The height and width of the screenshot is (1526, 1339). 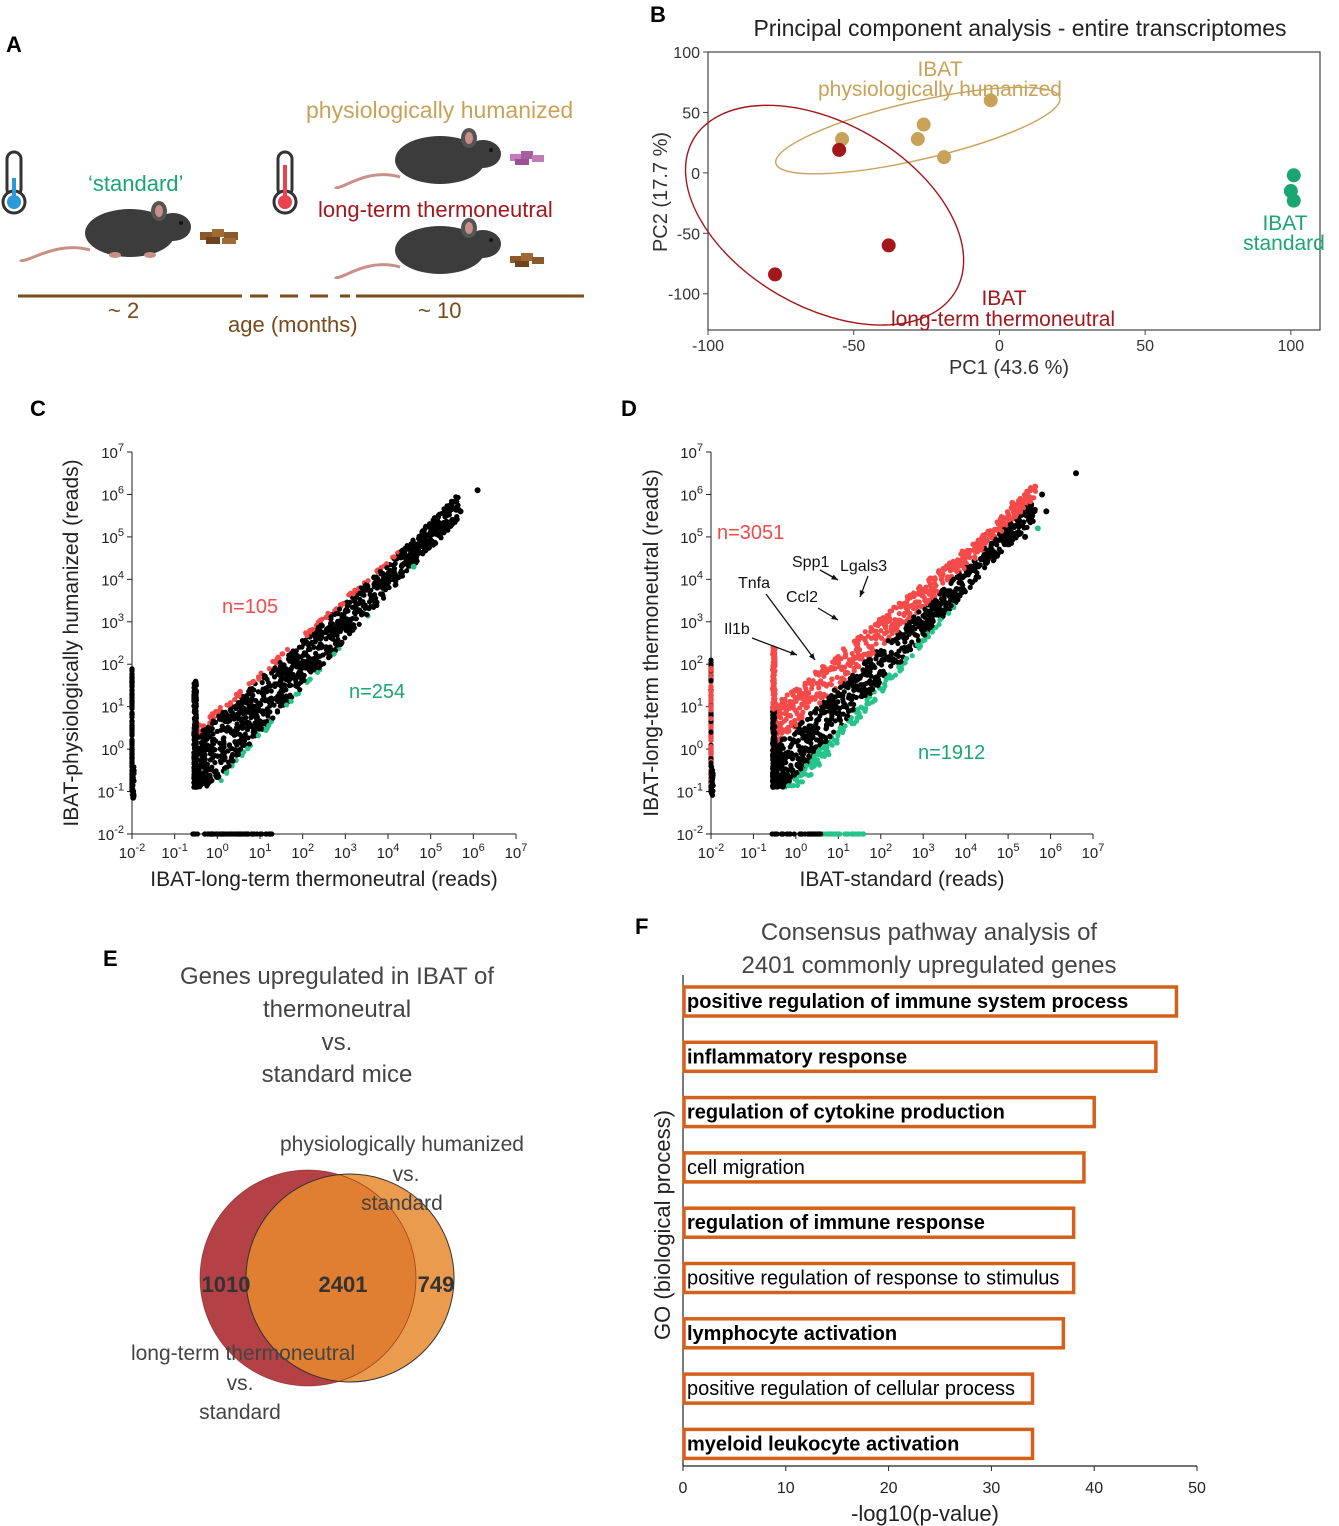 I want to click on x-tick-label: 0, so click(x=683, y=1488).